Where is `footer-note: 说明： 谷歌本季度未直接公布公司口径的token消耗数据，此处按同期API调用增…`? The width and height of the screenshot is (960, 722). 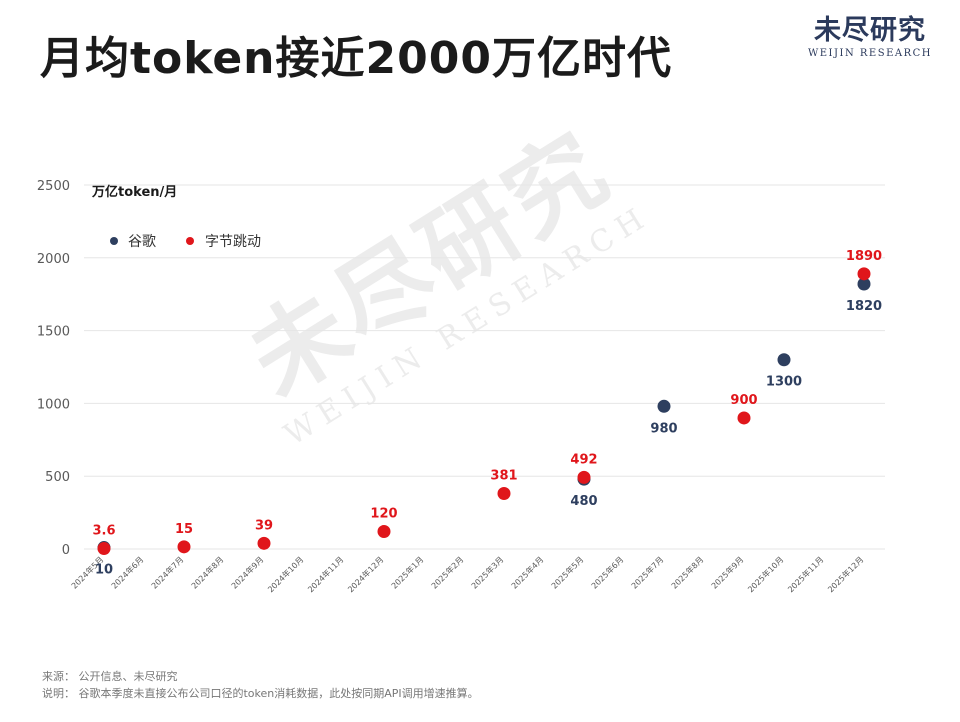 footer-note: 说明： 谷歌本季度未直接公布公司口径的token消耗数据，此处按同期API调用增… is located at coordinates (260, 693).